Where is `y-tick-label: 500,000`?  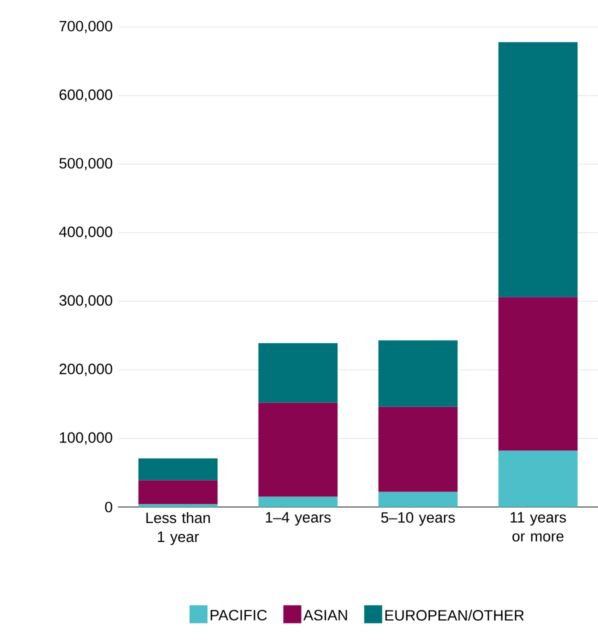 y-tick-label: 500,000 is located at coordinates (85, 164).